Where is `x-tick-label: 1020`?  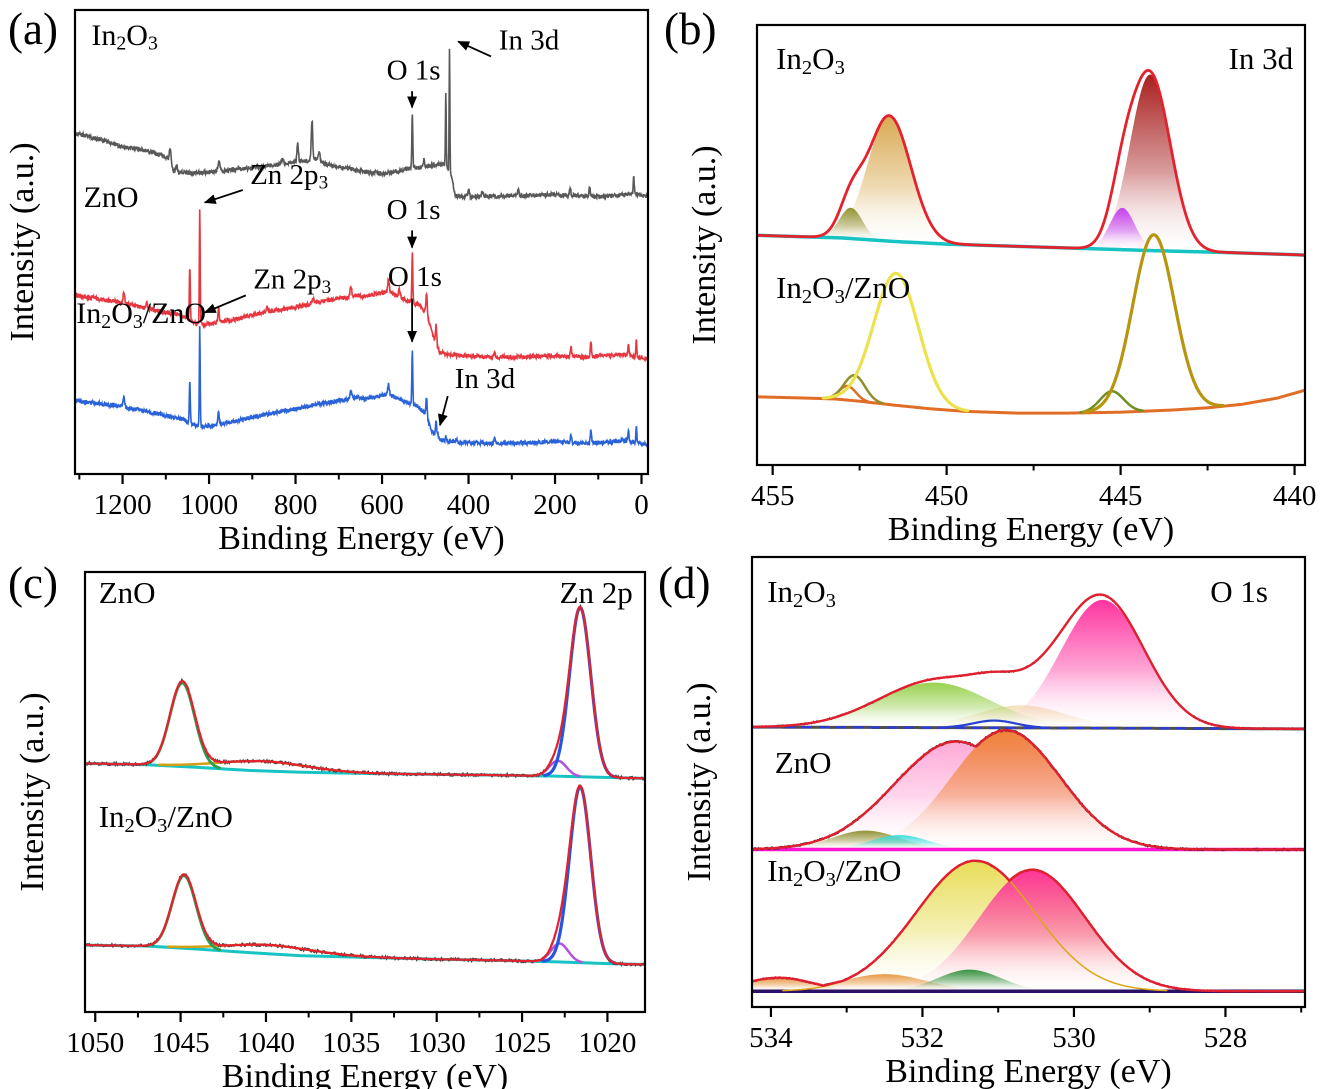 x-tick-label: 1020 is located at coordinates (607, 1043).